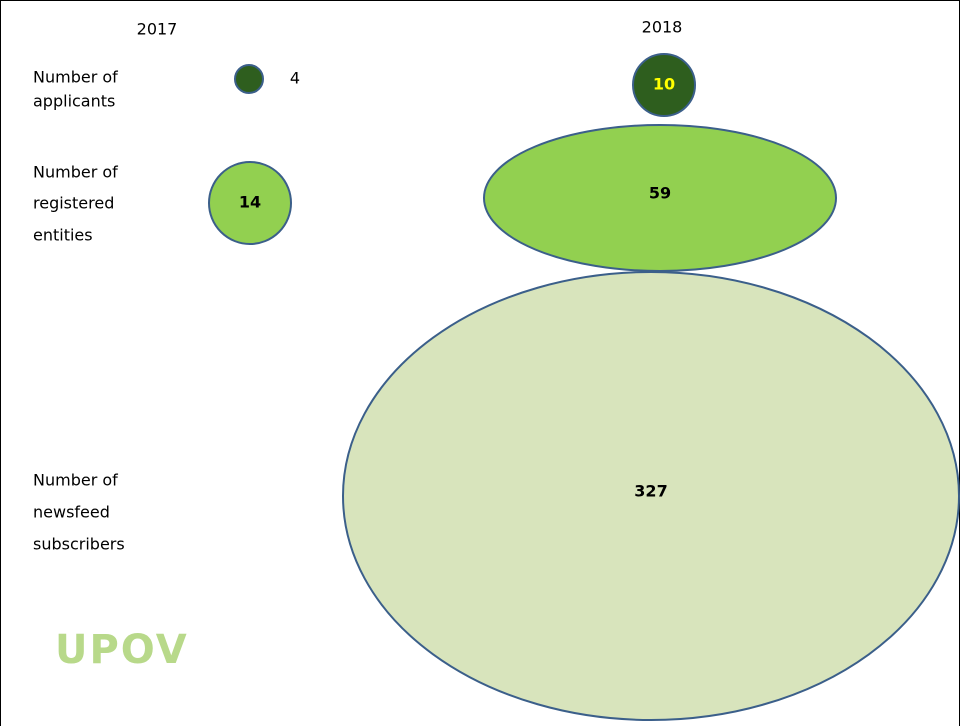 The width and height of the screenshot is (960, 726). I want to click on row-label: entities, so click(63, 235).